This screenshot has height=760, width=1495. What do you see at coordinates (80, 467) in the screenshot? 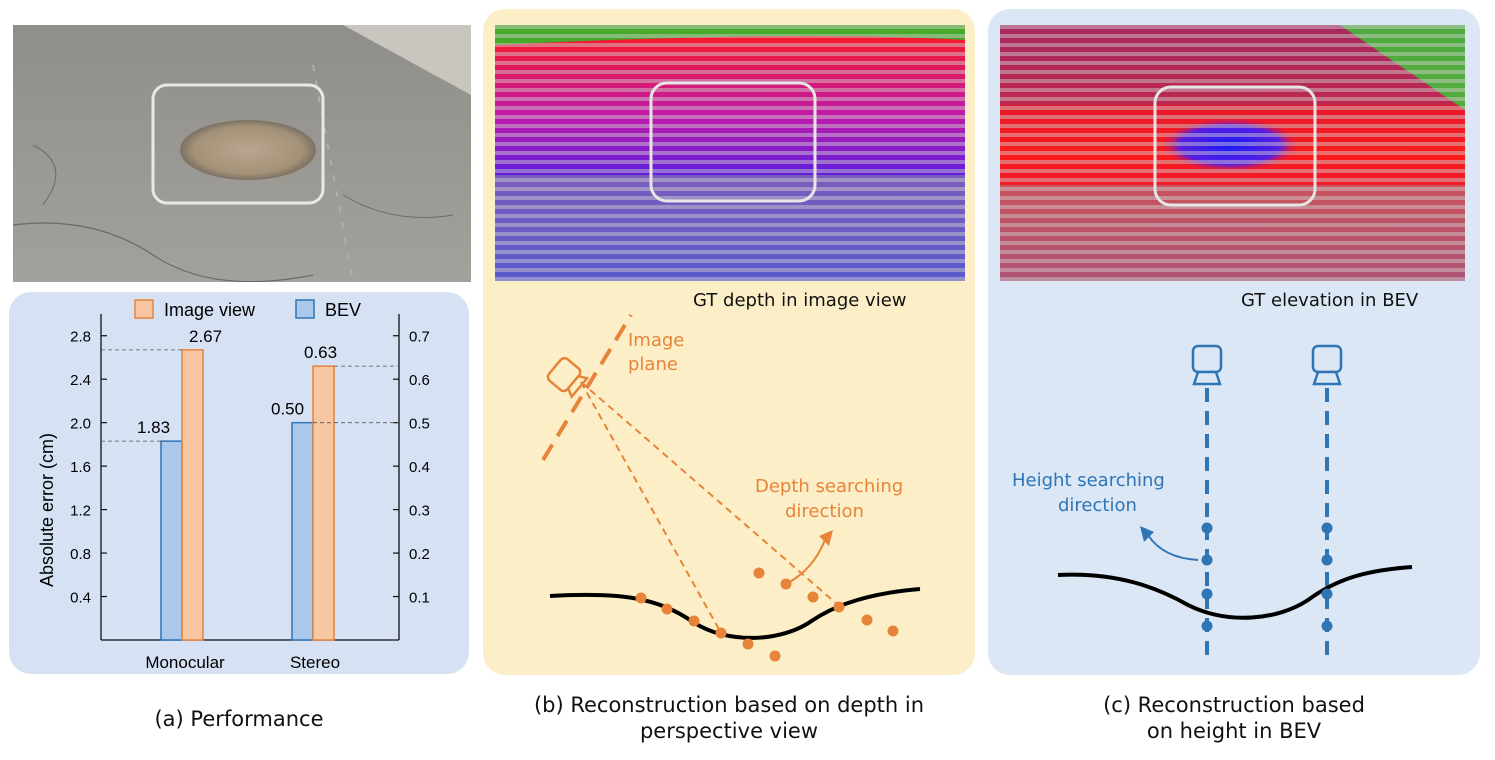
I see `left-tick-label: 1.6` at bounding box center [80, 467].